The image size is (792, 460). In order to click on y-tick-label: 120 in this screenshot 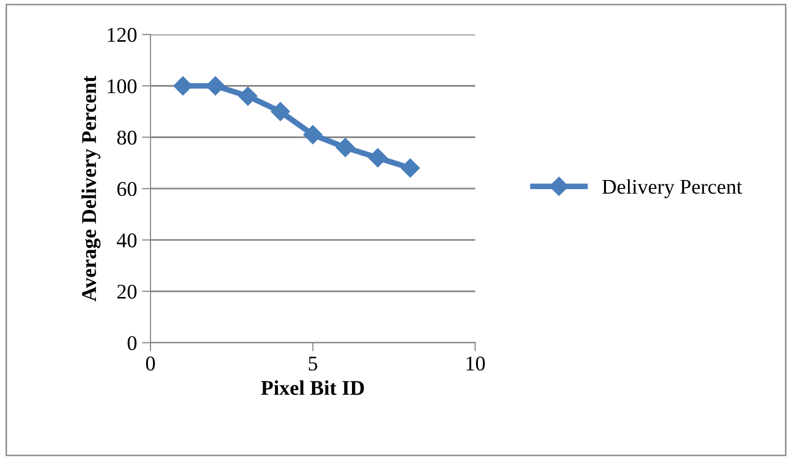, I will do `click(122, 35)`.